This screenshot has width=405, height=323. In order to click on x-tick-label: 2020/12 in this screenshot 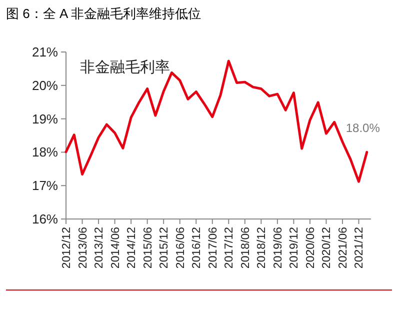, I will do `click(327, 248)`.